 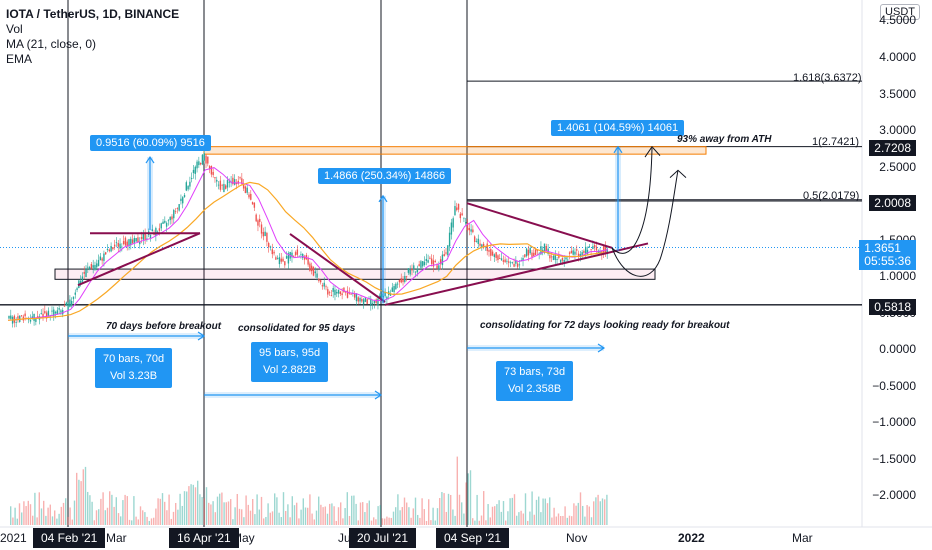 I want to click on projection-alt-head, so click(x=678, y=173).